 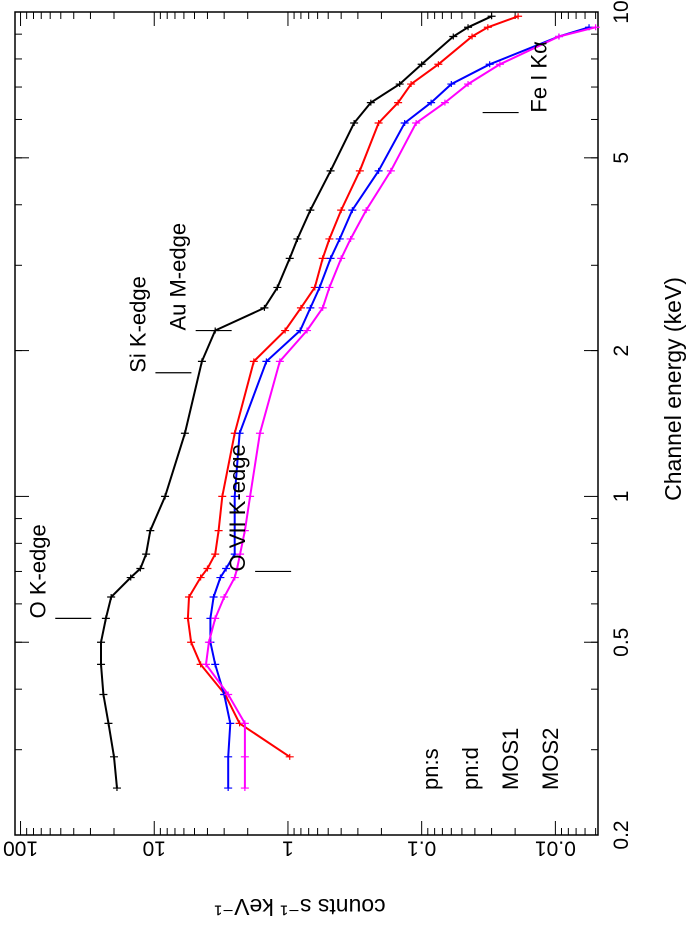 I want to click on legend-label: pn:s, so click(x=430, y=769).